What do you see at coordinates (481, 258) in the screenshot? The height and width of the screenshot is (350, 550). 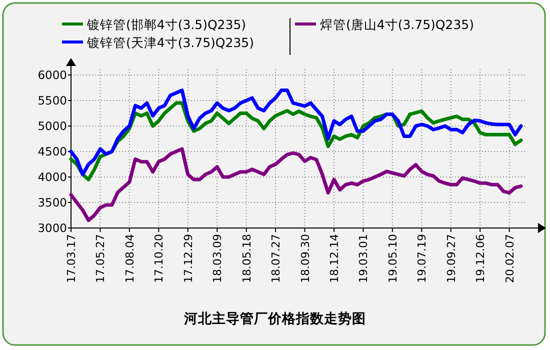 I see `x-tick-label: 19.12.06` at bounding box center [481, 258].